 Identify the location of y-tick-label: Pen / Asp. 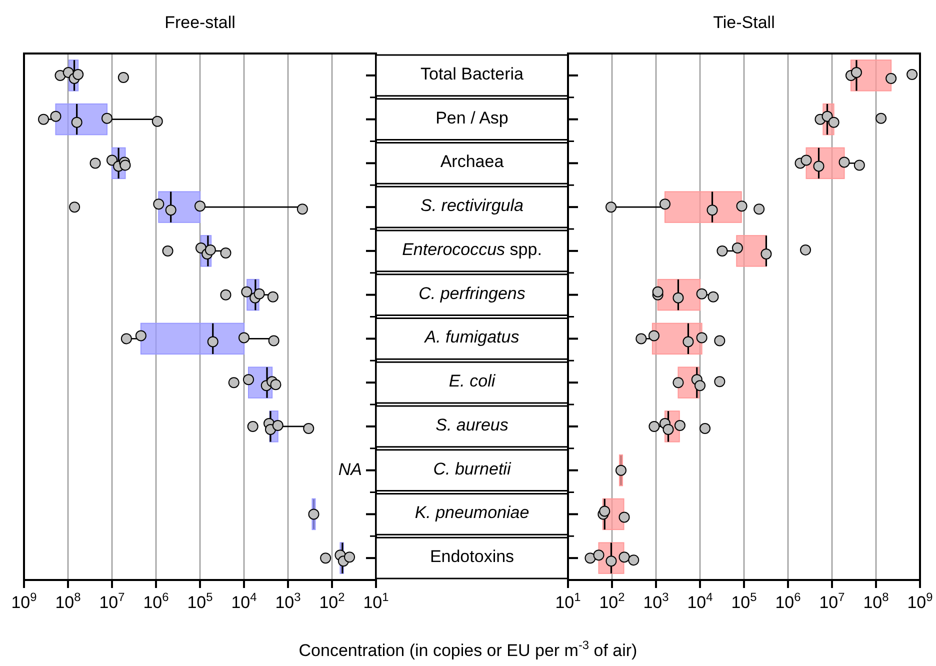
(472, 118).